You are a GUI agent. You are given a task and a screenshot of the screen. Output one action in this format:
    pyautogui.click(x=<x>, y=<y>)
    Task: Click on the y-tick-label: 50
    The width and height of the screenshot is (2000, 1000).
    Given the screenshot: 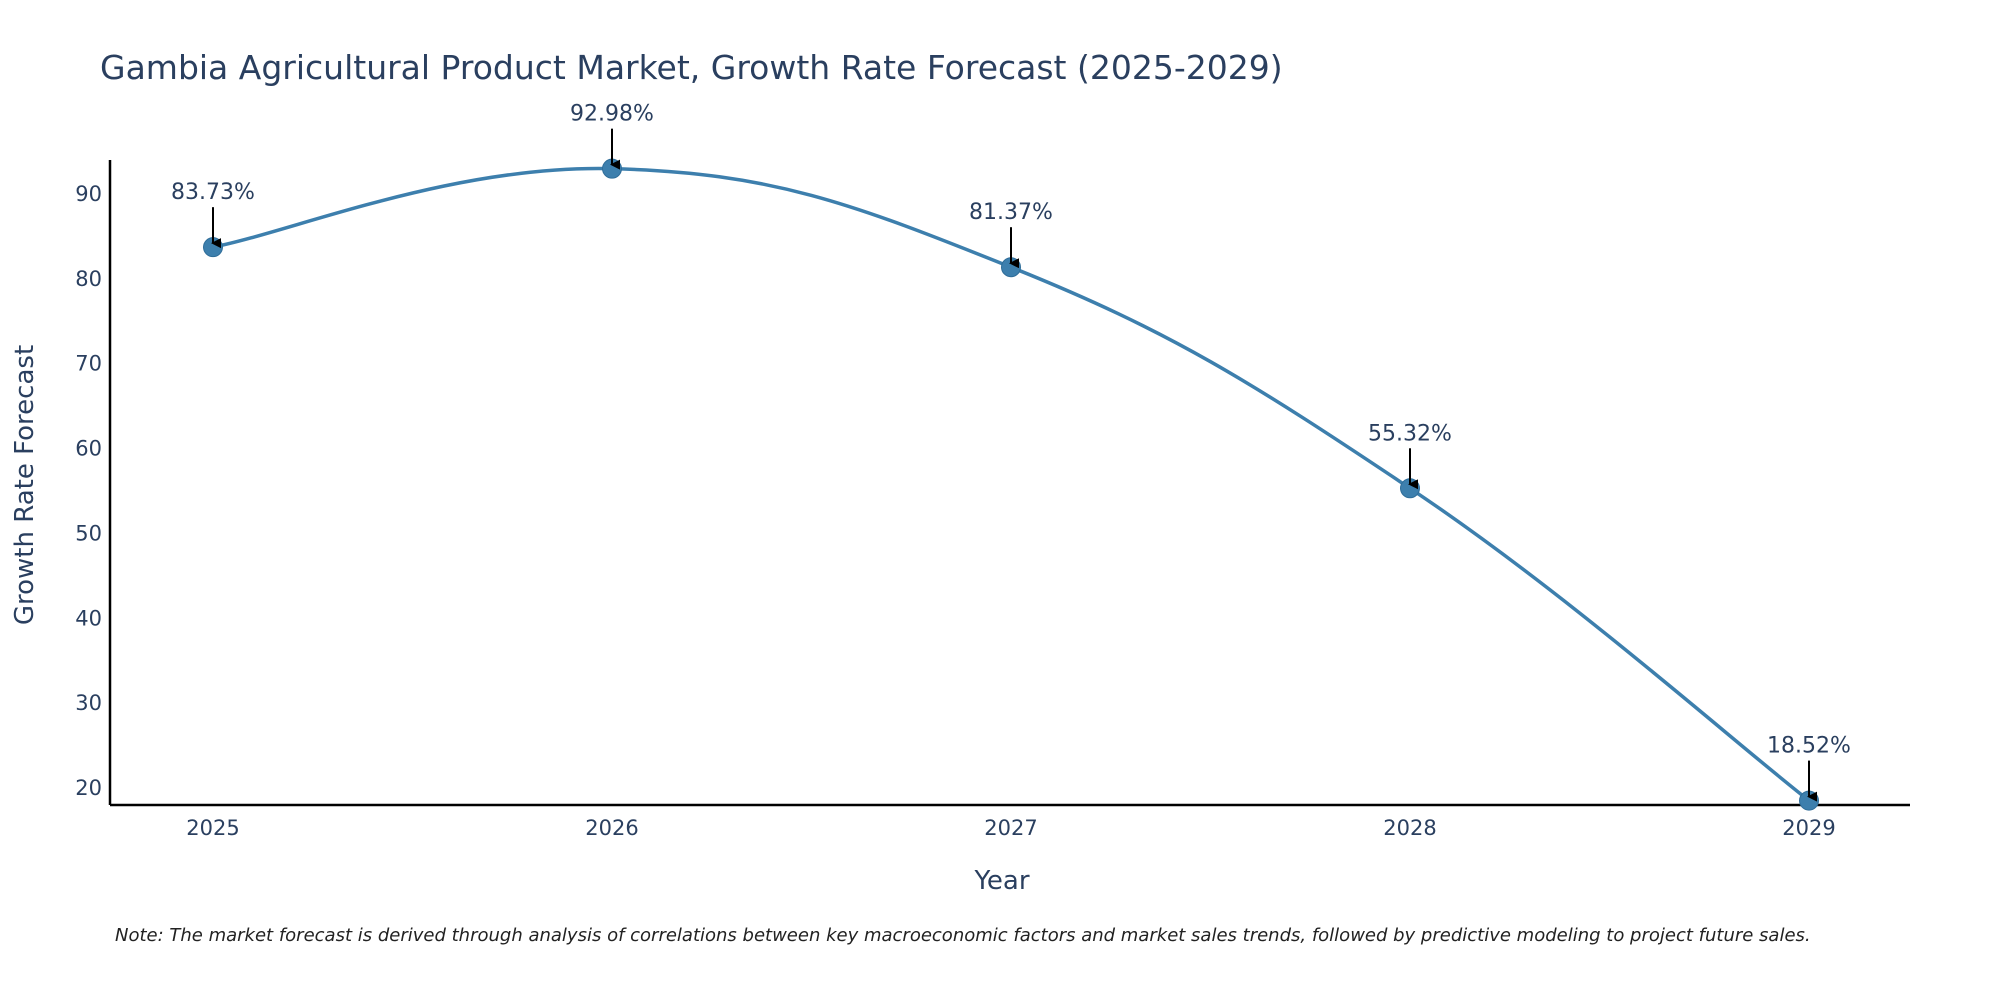 What is the action you would take?
    pyautogui.click(x=88, y=533)
    